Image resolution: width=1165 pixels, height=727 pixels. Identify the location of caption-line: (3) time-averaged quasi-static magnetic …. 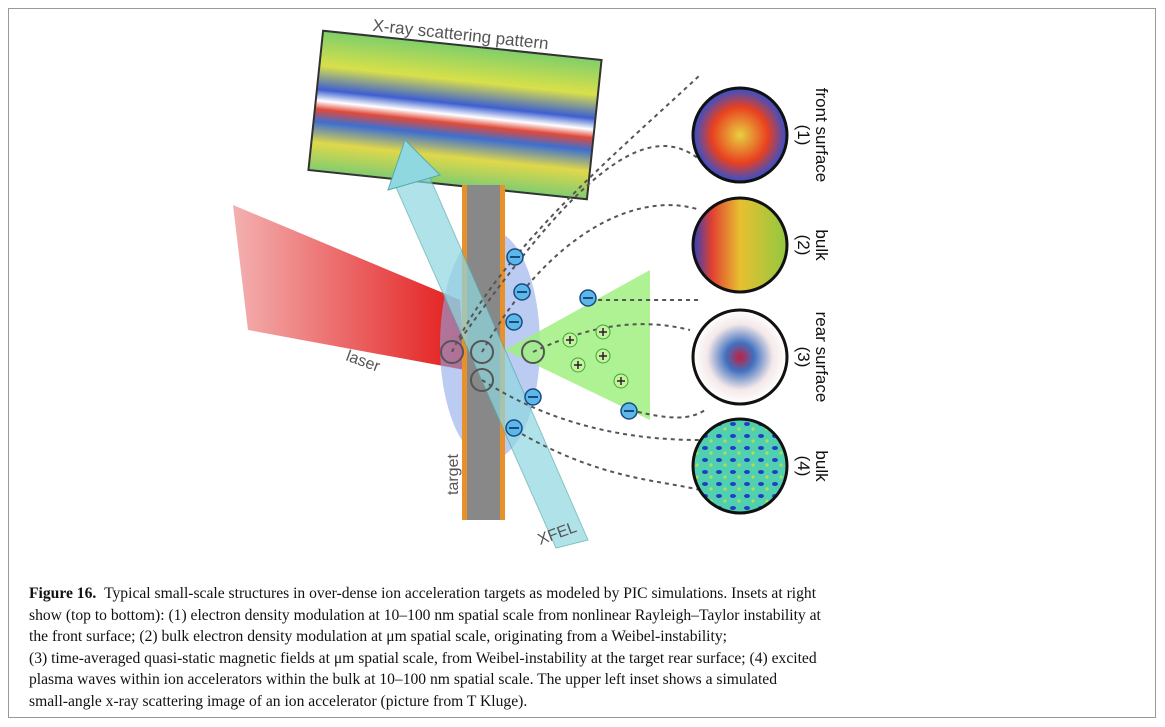
(584, 659).